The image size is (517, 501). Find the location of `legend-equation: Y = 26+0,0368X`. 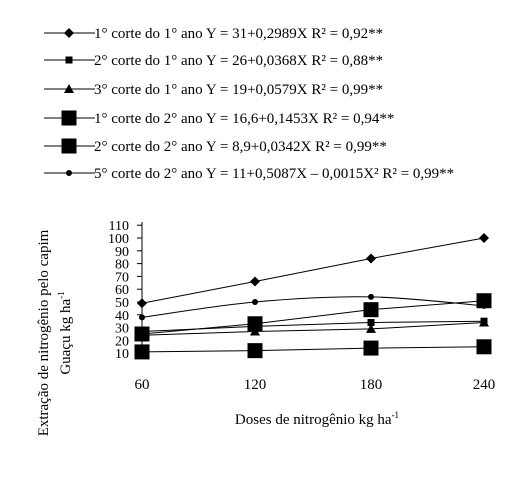

legend-equation: Y = 26+0,0368X is located at coordinates (259, 61).